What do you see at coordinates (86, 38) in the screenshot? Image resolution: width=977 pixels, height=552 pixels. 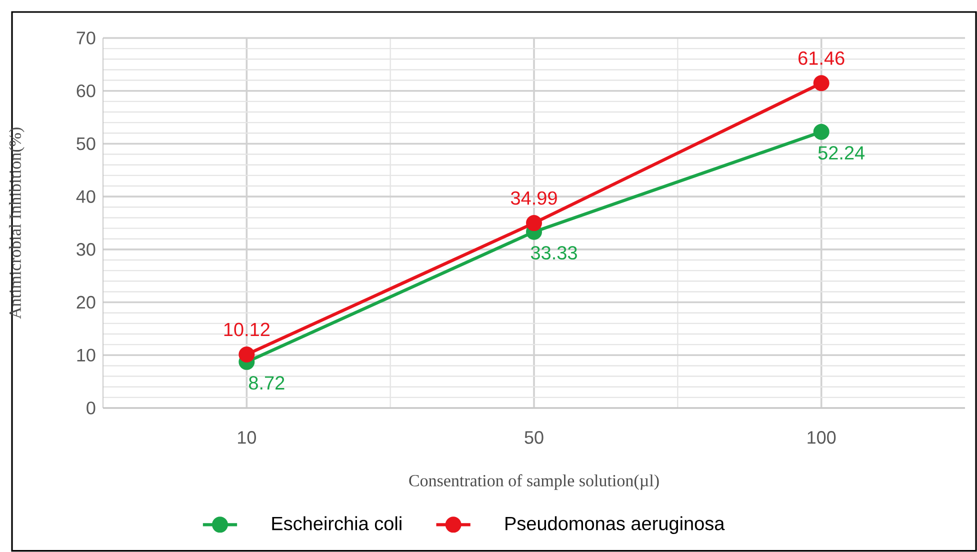 I see `y-tick-label: 70` at bounding box center [86, 38].